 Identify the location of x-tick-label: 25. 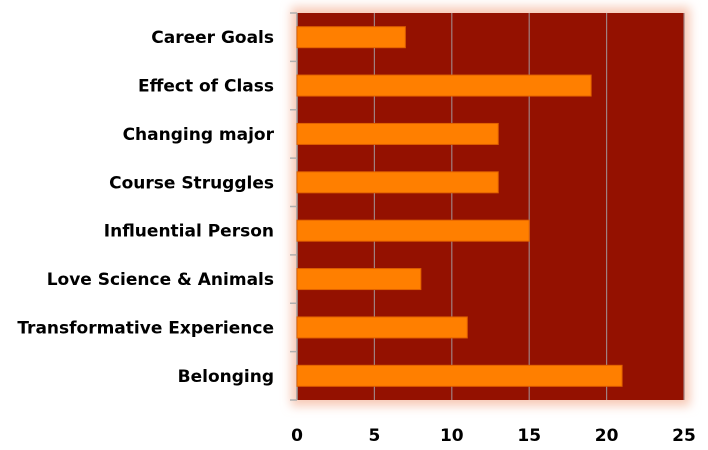
(684, 436).